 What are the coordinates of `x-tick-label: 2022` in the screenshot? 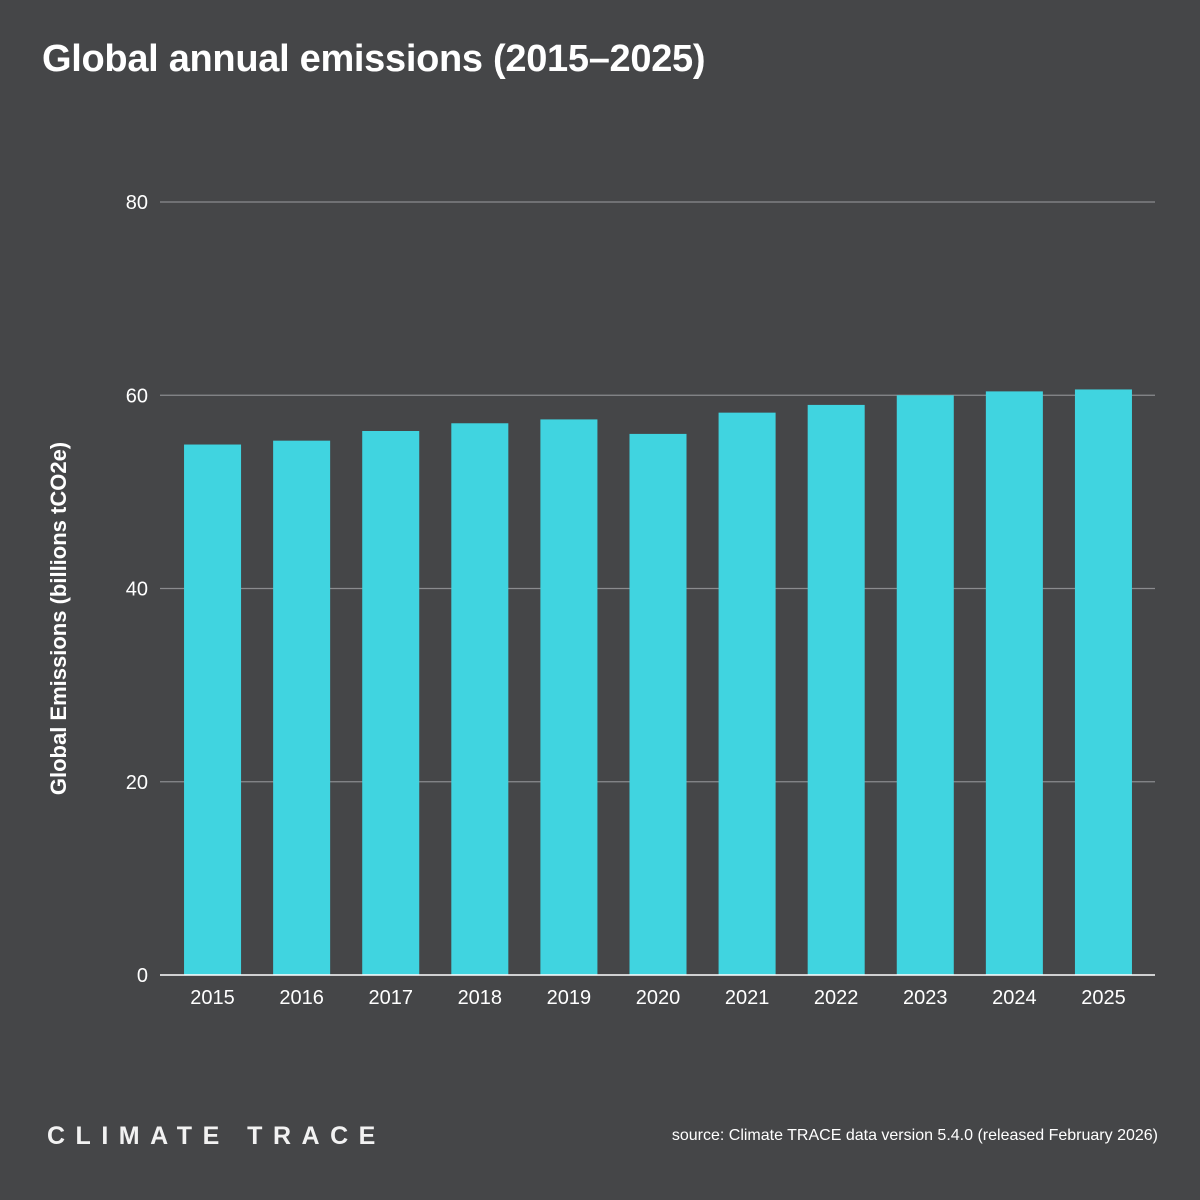 It's located at (836, 998).